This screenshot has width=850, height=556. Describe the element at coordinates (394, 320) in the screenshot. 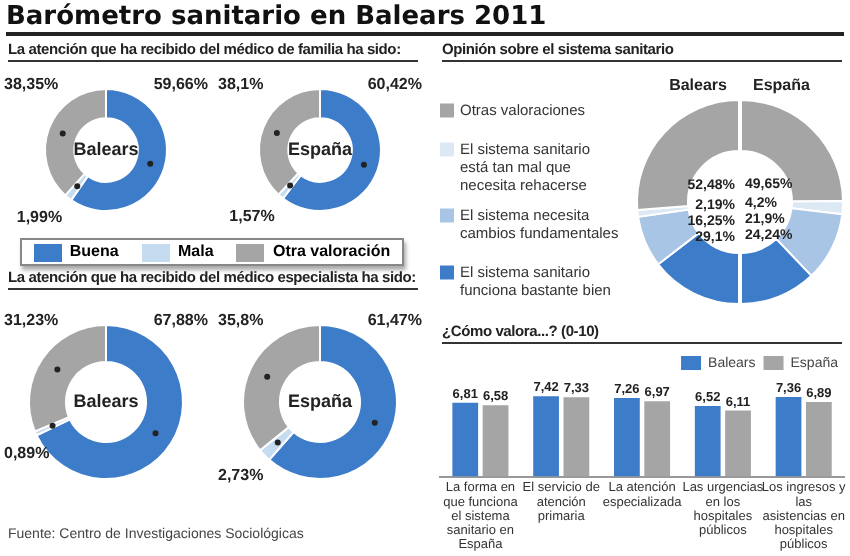

I see `data-label: 61,47%` at that location.